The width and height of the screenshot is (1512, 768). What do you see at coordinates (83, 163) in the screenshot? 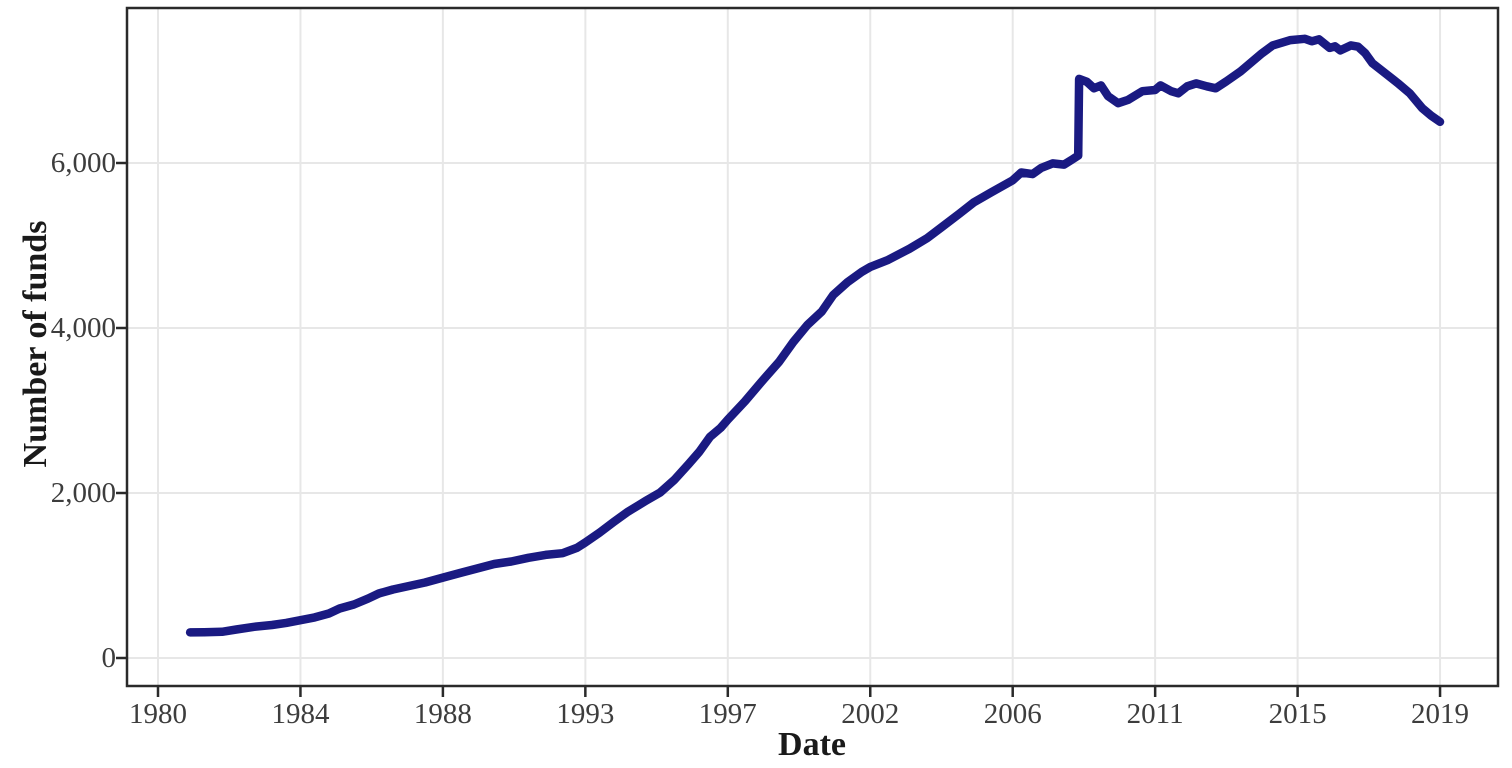
I see `y-tick-label-6000: 6,000` at bounding box center [83, 163].